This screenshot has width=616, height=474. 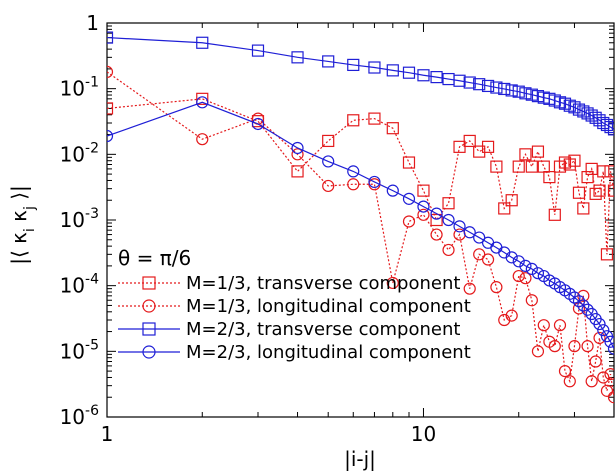 What do you see at coordinates (323, 329) in the screenshot?
I see `legend-label: M=2/3, transverse component` at bounding box center [323, 329].